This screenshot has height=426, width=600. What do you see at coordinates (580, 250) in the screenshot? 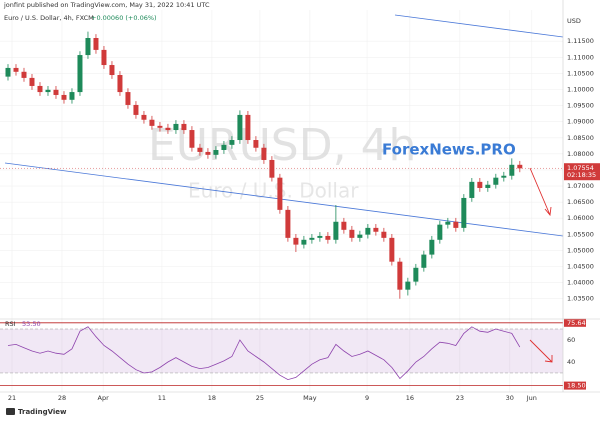
I see `y-tick-label: 1.05000` at bounding box center [580, 250].